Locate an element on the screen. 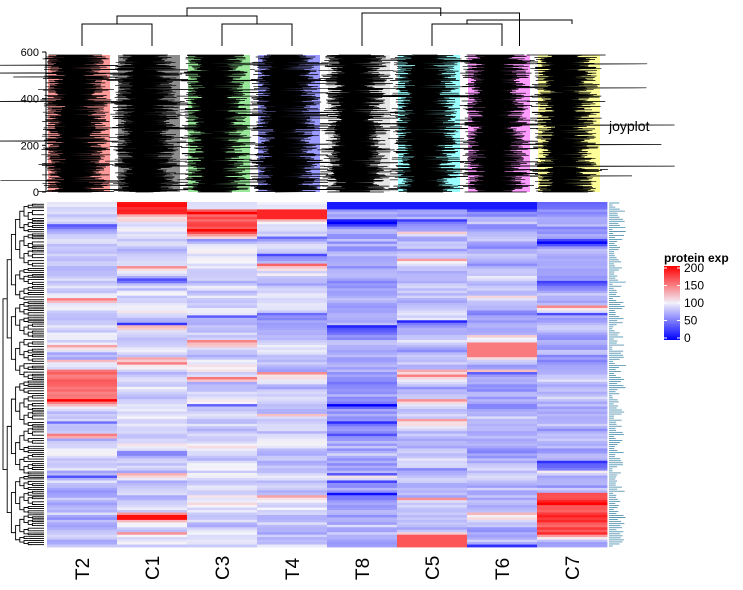 The image size is (743, 590). col-dendro-branch is located at coordinates (440, 29).